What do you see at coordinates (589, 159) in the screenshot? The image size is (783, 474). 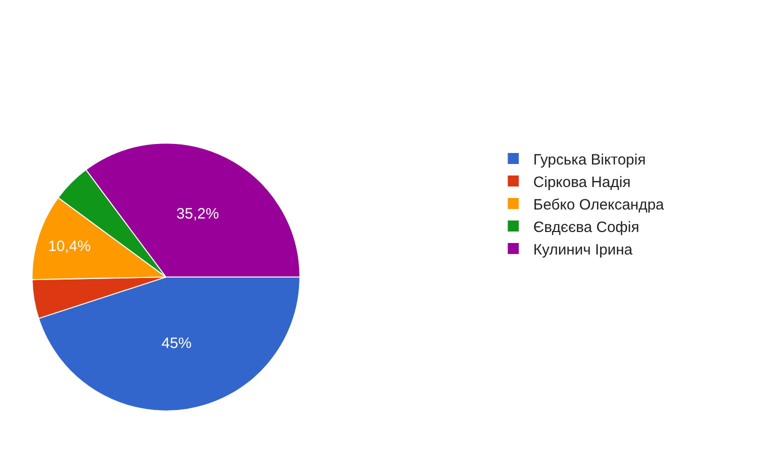 I see `legend-label: Гурська Вікторія` at bounding box center [589, 159].